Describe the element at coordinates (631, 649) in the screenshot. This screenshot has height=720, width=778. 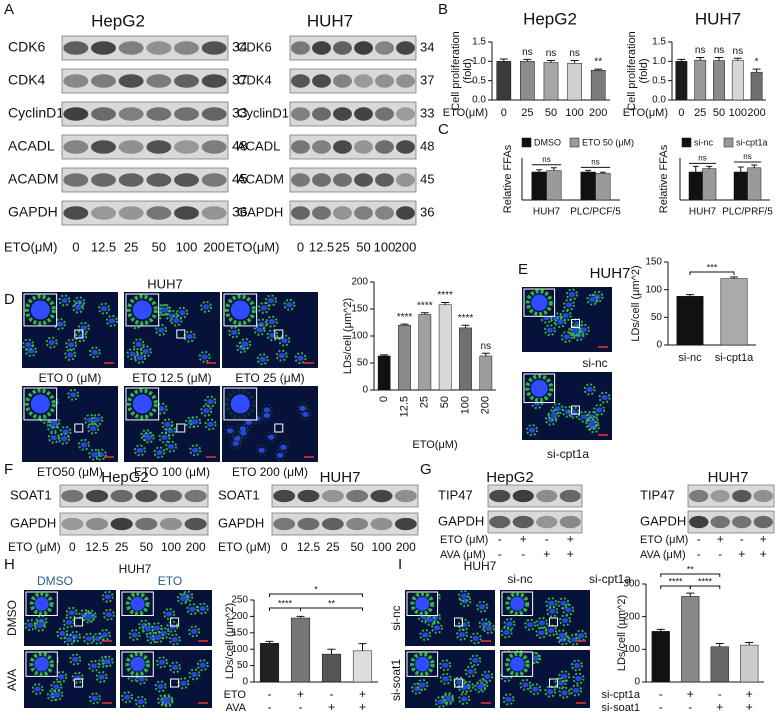
I see `y-tick-label: 100` at that location.